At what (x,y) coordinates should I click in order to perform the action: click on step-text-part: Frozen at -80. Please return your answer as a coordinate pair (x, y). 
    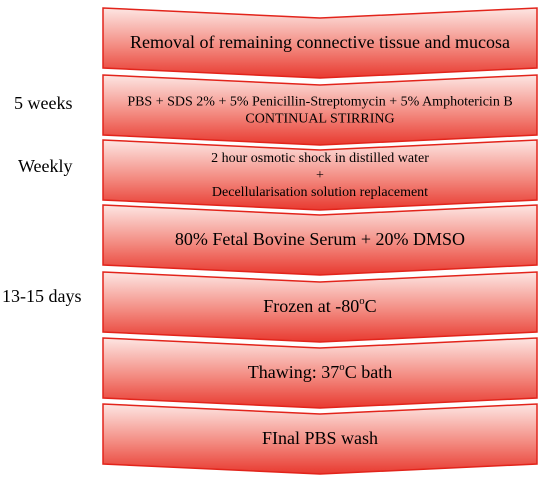
    Looking at the image, I should click on (311, 306).